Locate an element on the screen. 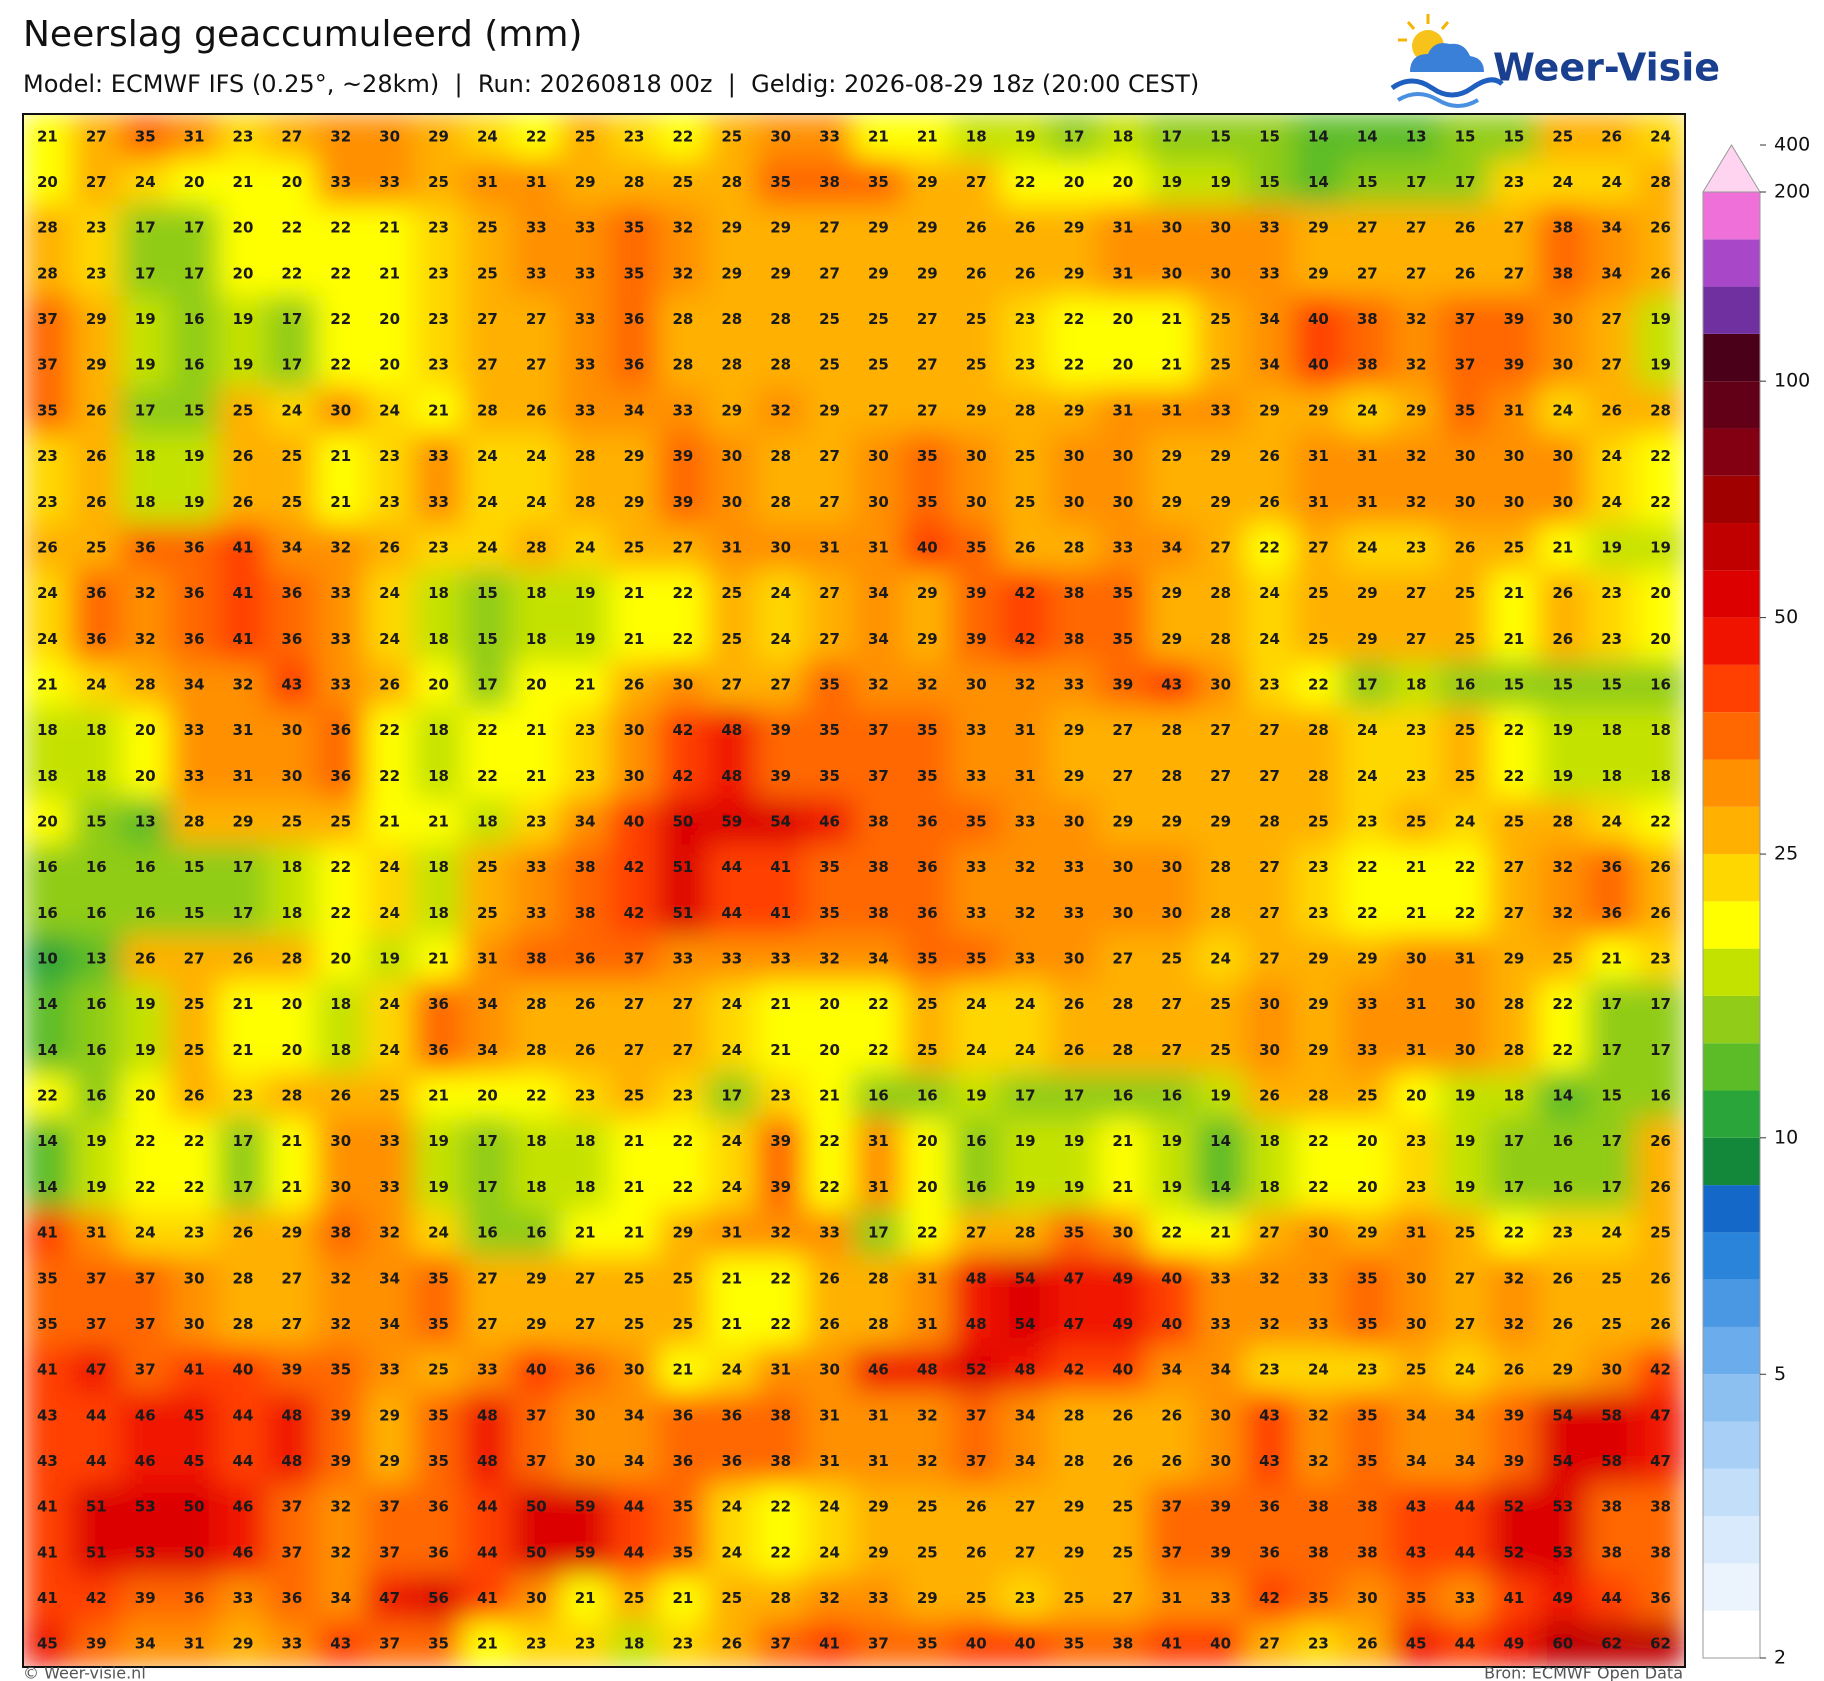 This screenshot has width=1824, height=1681. precip-value: 16 is located at coordinates (1122, 1096).